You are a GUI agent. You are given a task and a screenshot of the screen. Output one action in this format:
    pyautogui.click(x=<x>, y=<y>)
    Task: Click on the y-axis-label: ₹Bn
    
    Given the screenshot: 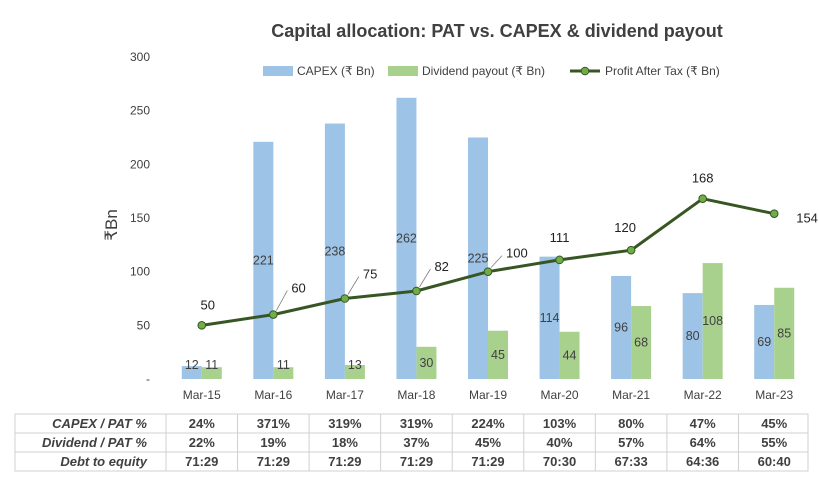 What is the action you would take?
    pyautogui.click(x=111, y=225)
    